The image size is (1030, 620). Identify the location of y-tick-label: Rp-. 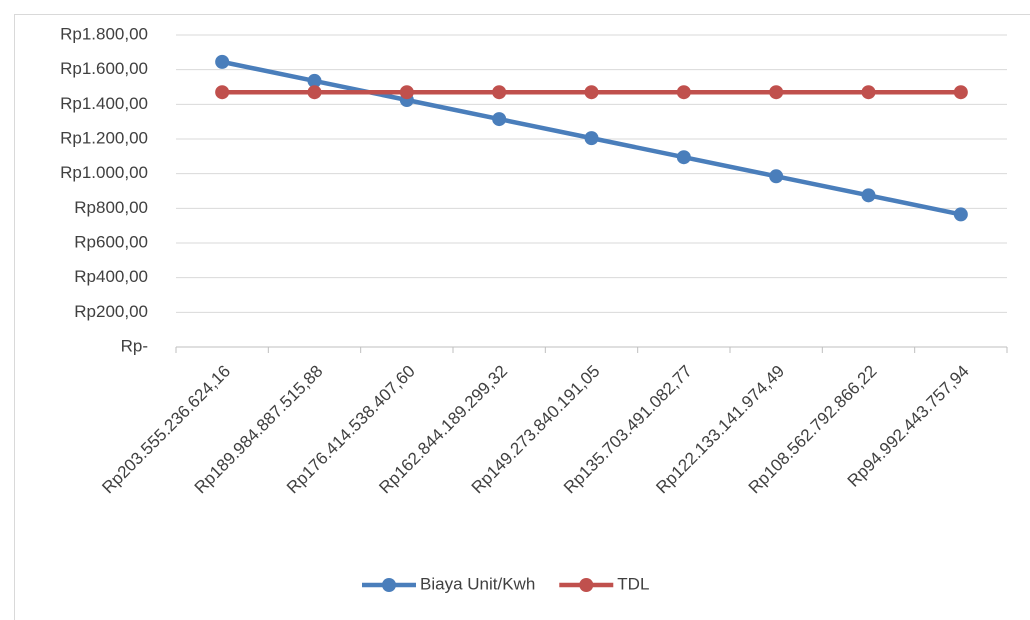
(134, 345).